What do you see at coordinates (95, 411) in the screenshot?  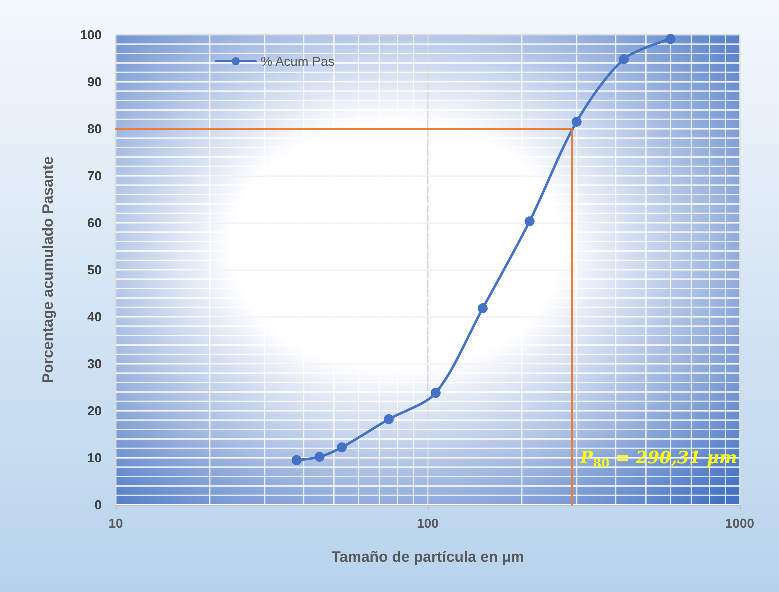 I see `y-tick-label: 20` at bounding box center [95, 411].